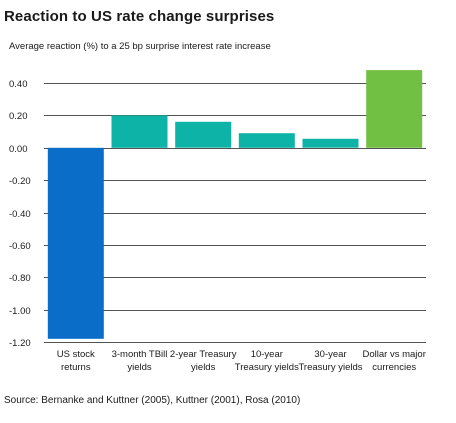  I want to click on y-tick-label: -0.60, so click(20, 246).